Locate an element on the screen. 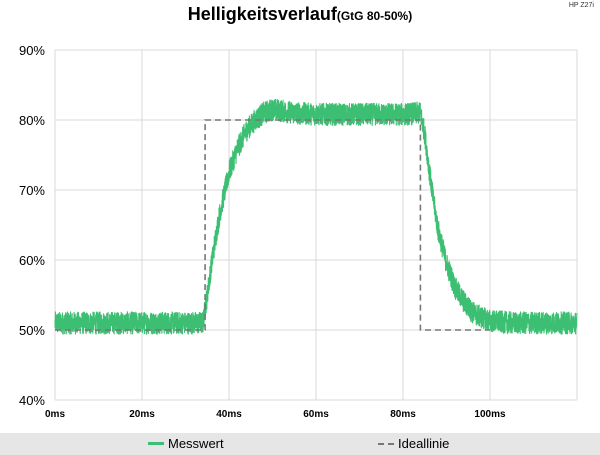 The width and height of the screenshot is (600, 455). y-tick-label: 50% is located at coordinates (32, 330).